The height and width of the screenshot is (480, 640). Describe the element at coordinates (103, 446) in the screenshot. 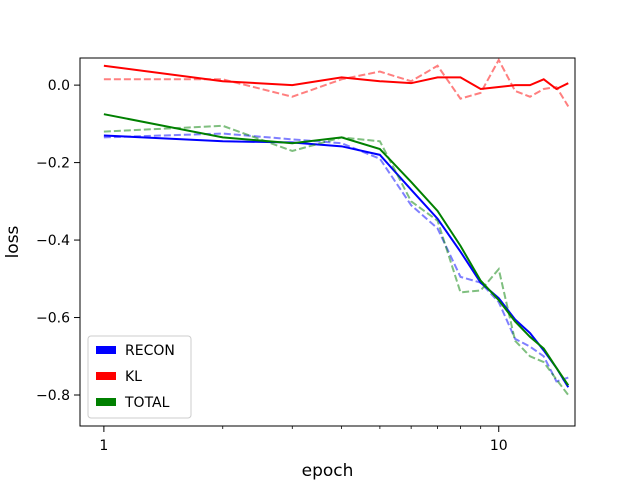

I see `x-tick-label: 1` at that location.